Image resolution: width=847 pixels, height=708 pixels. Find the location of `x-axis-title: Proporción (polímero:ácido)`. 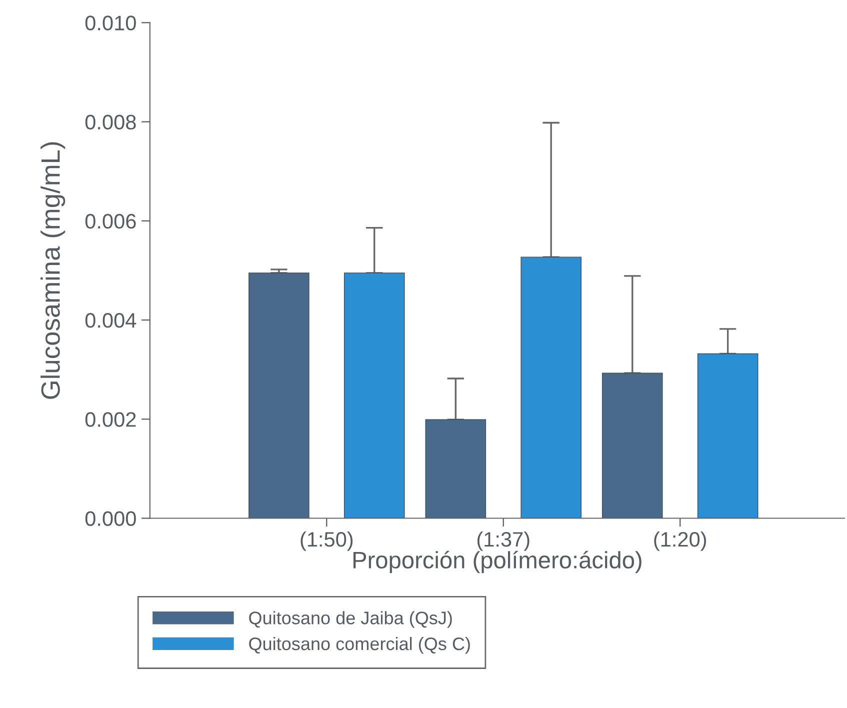

x-axis-title: Proporción (polímero:ácido) is located at coordinates (497, 562).